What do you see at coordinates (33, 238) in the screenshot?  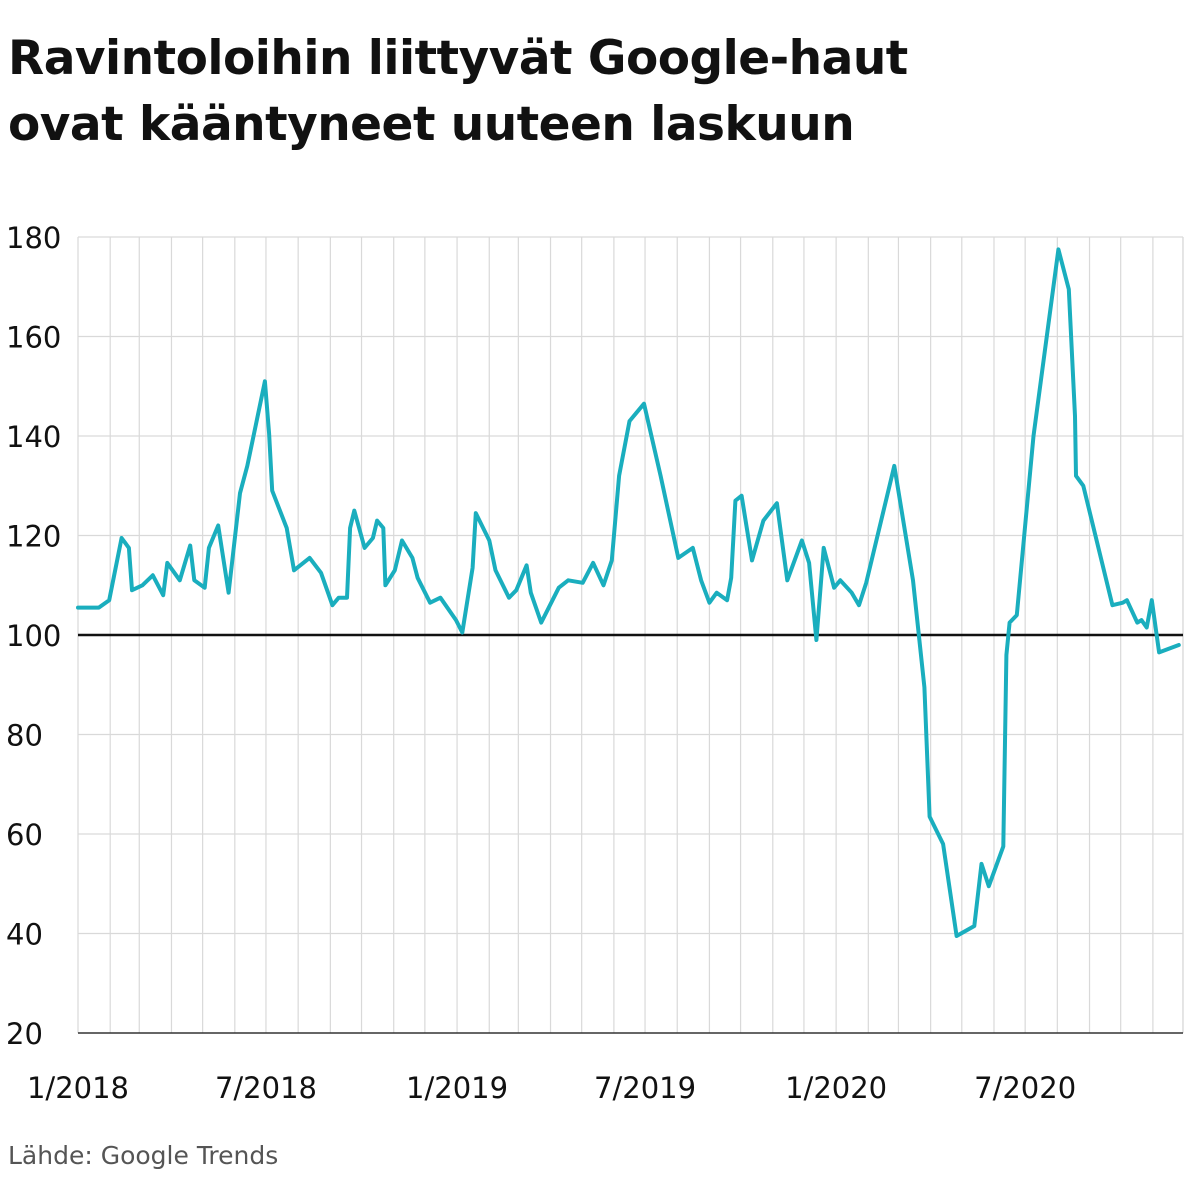 I see `y-tick-label-180: 180` at bounding box center [33, 238].